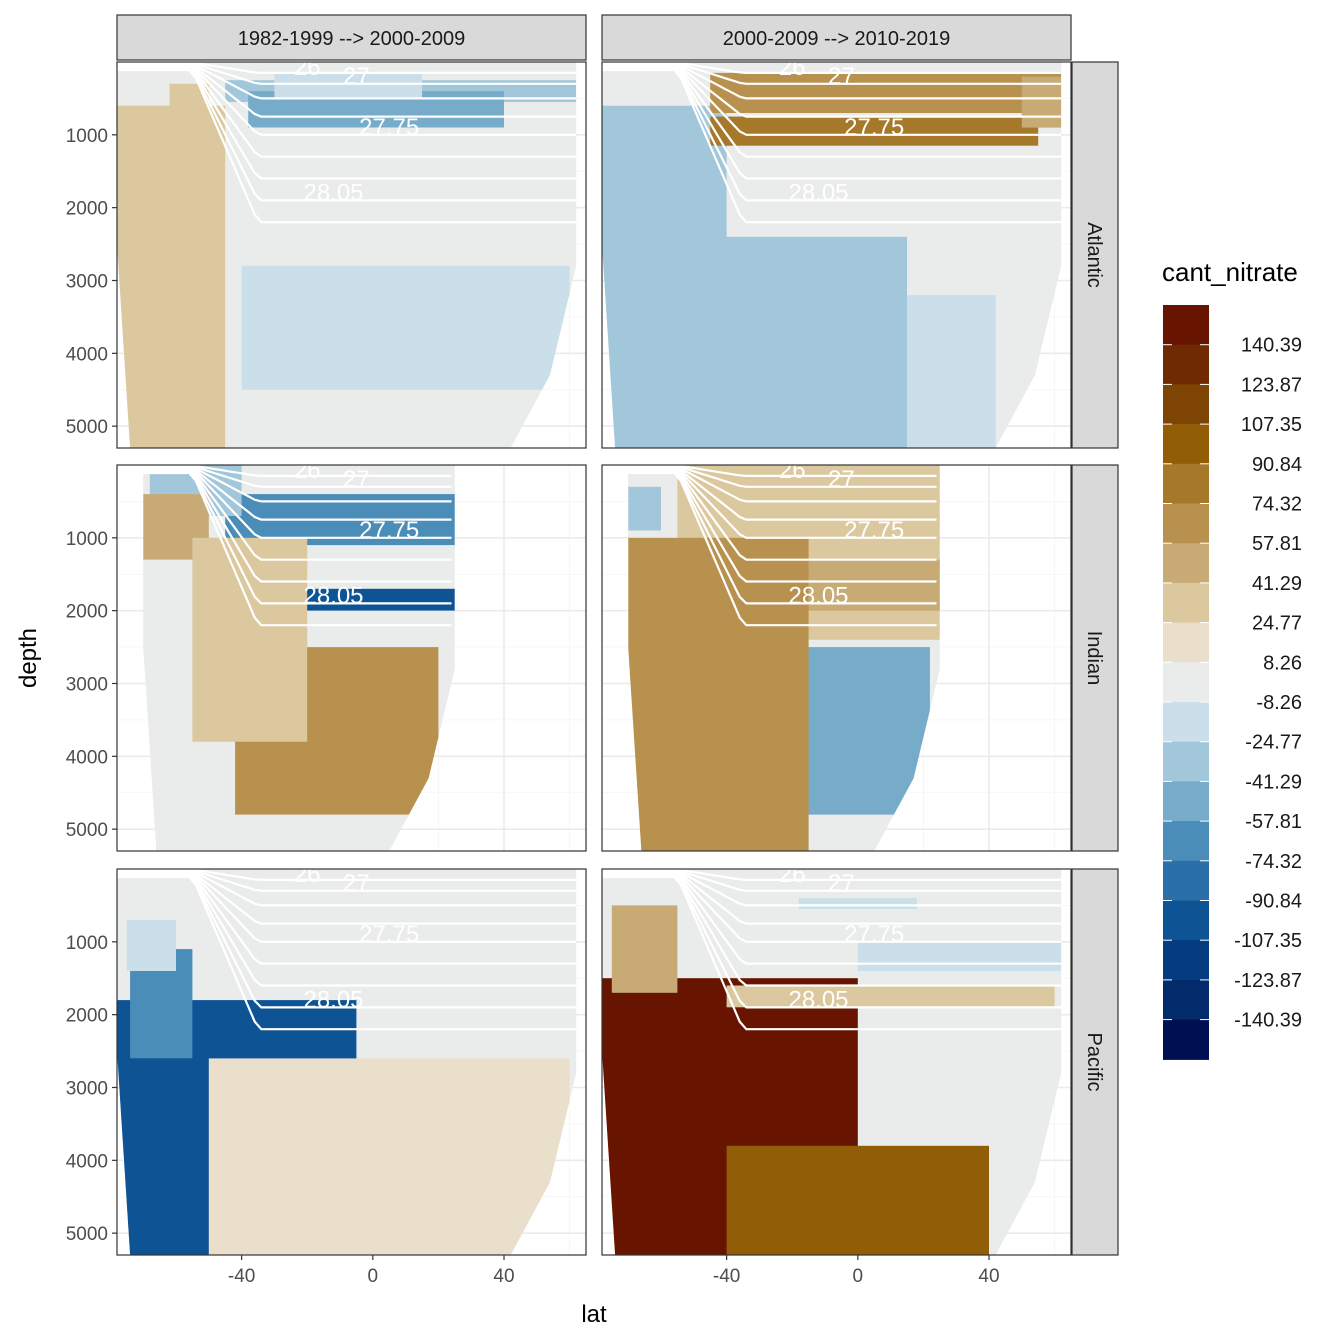 This screenshot has height=1344, width=1344. I want to click on legend-label: 123.87, so click(1271, 385).